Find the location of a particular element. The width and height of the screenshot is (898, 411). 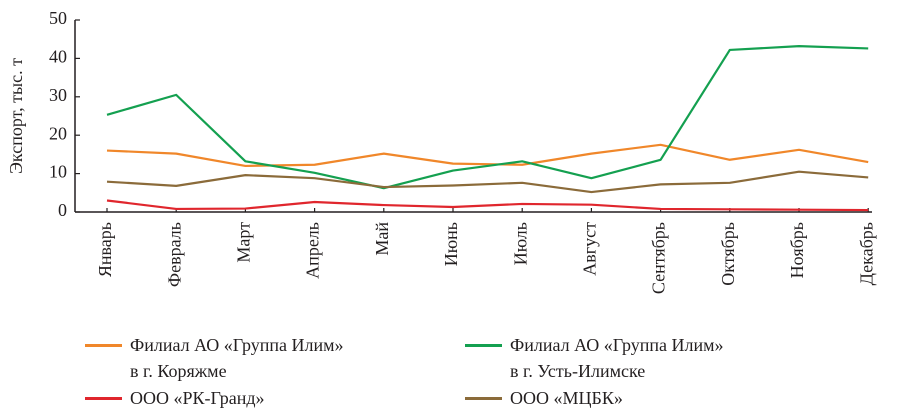

x-tick-label: Март is located at coordinates (244, 242).